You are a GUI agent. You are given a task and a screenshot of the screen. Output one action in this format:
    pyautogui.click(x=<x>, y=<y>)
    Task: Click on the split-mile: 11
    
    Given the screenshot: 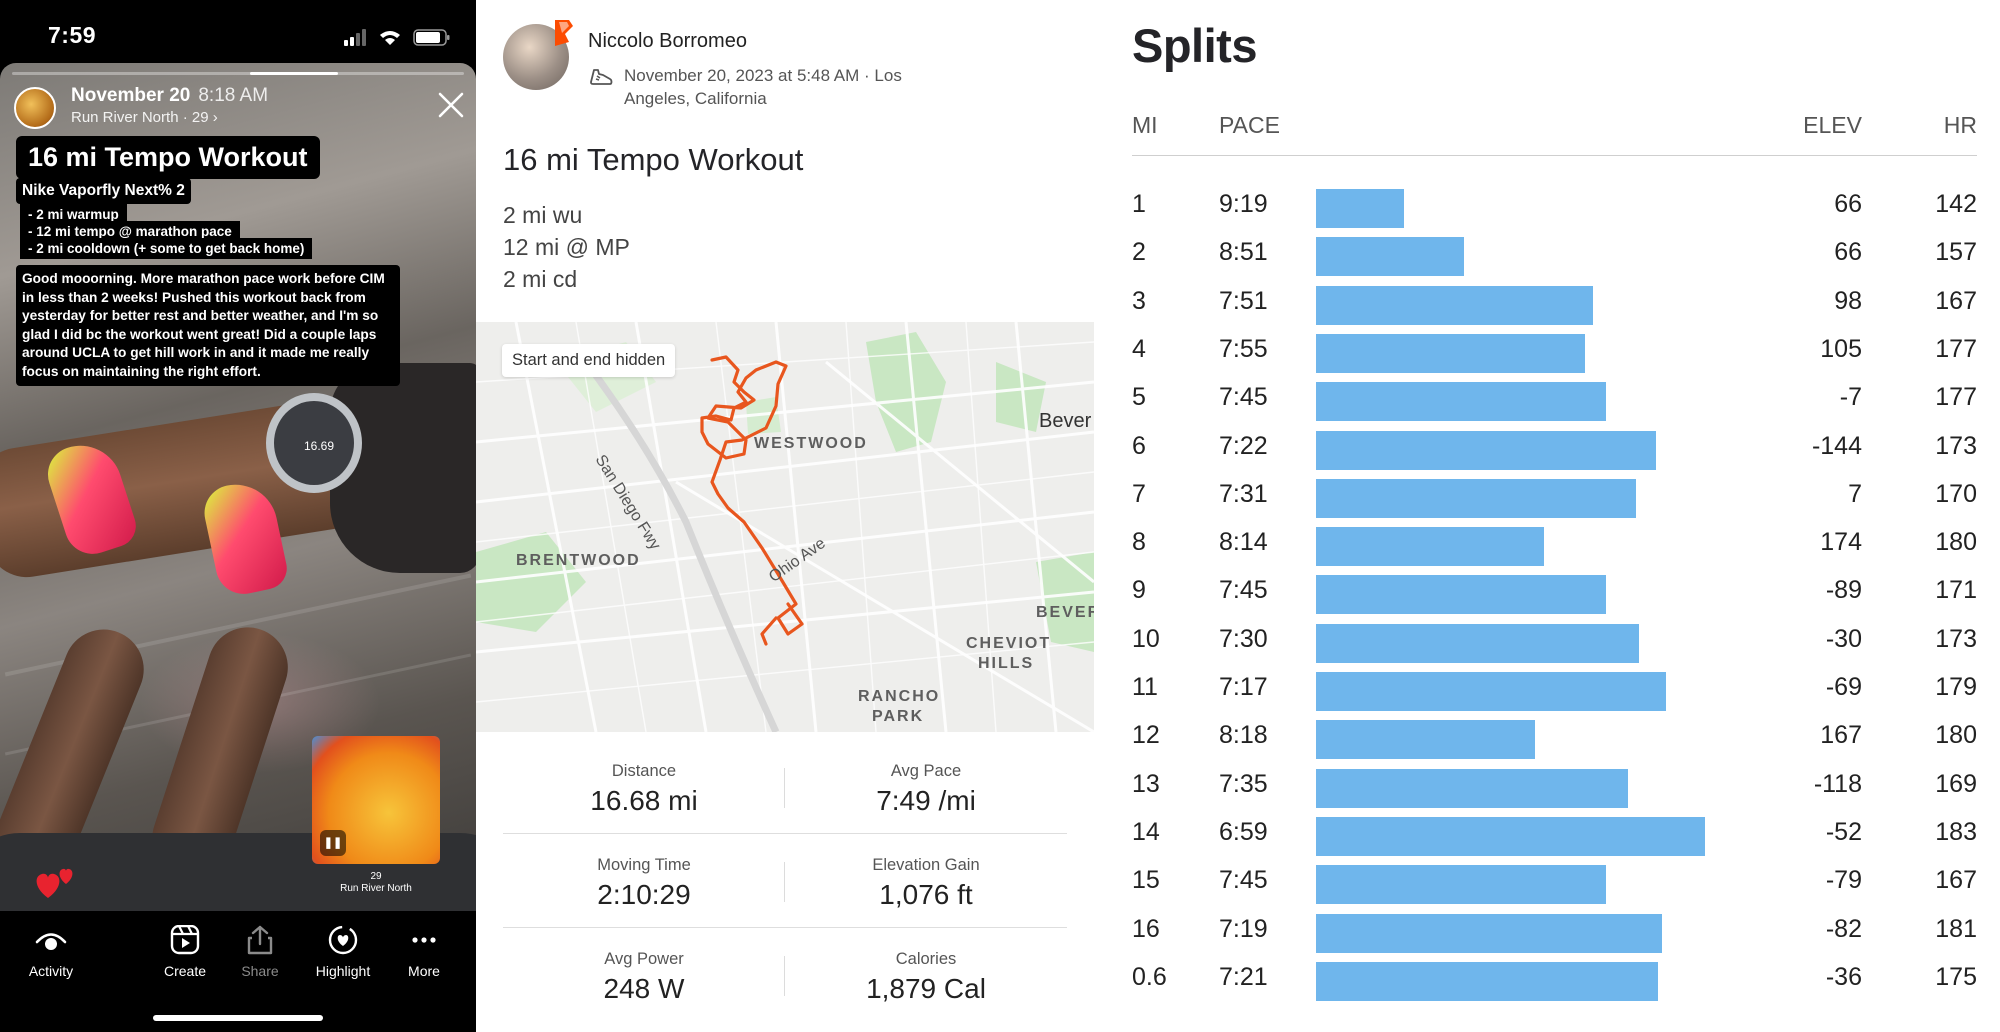 What is the action you would take?
    pyautogui.click(x=1145, y=687)
    